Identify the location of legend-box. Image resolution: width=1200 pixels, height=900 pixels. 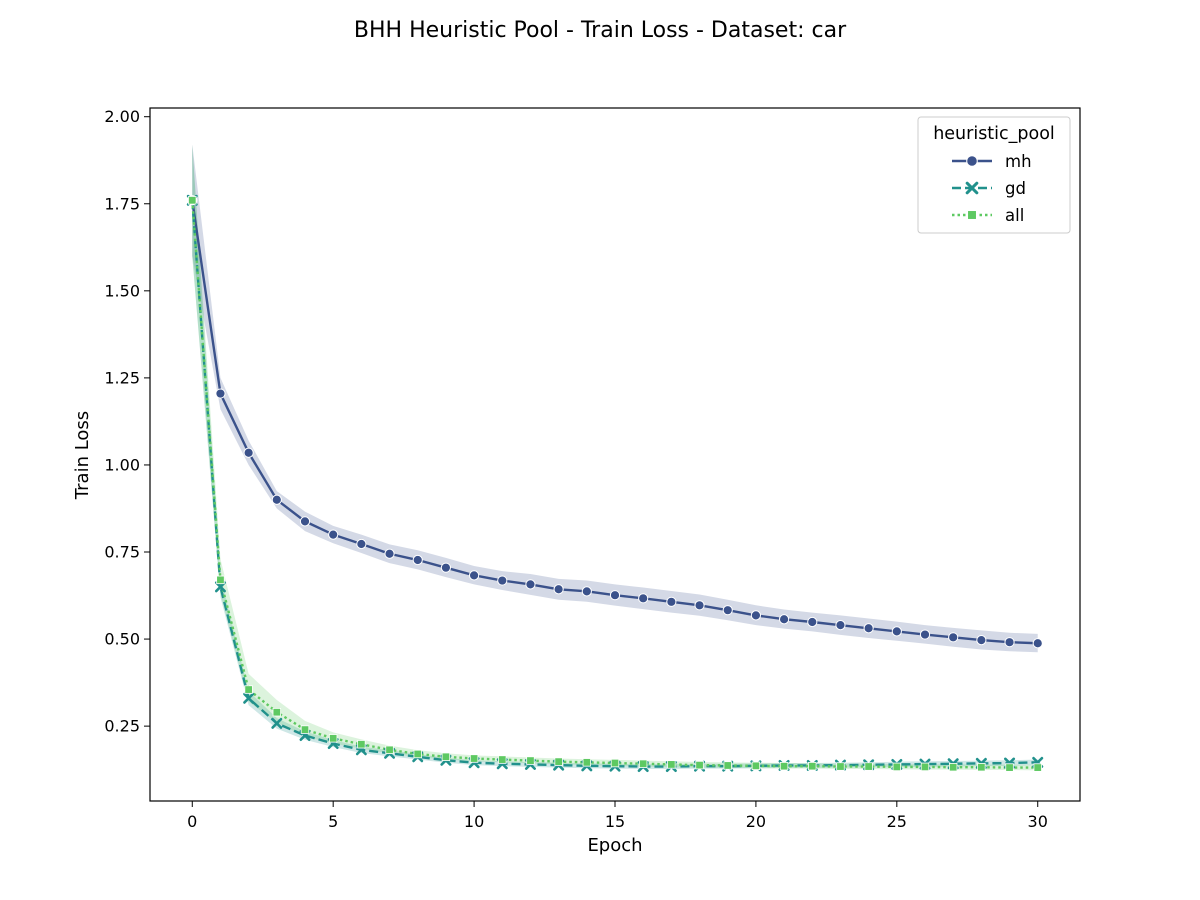
(994, 175).